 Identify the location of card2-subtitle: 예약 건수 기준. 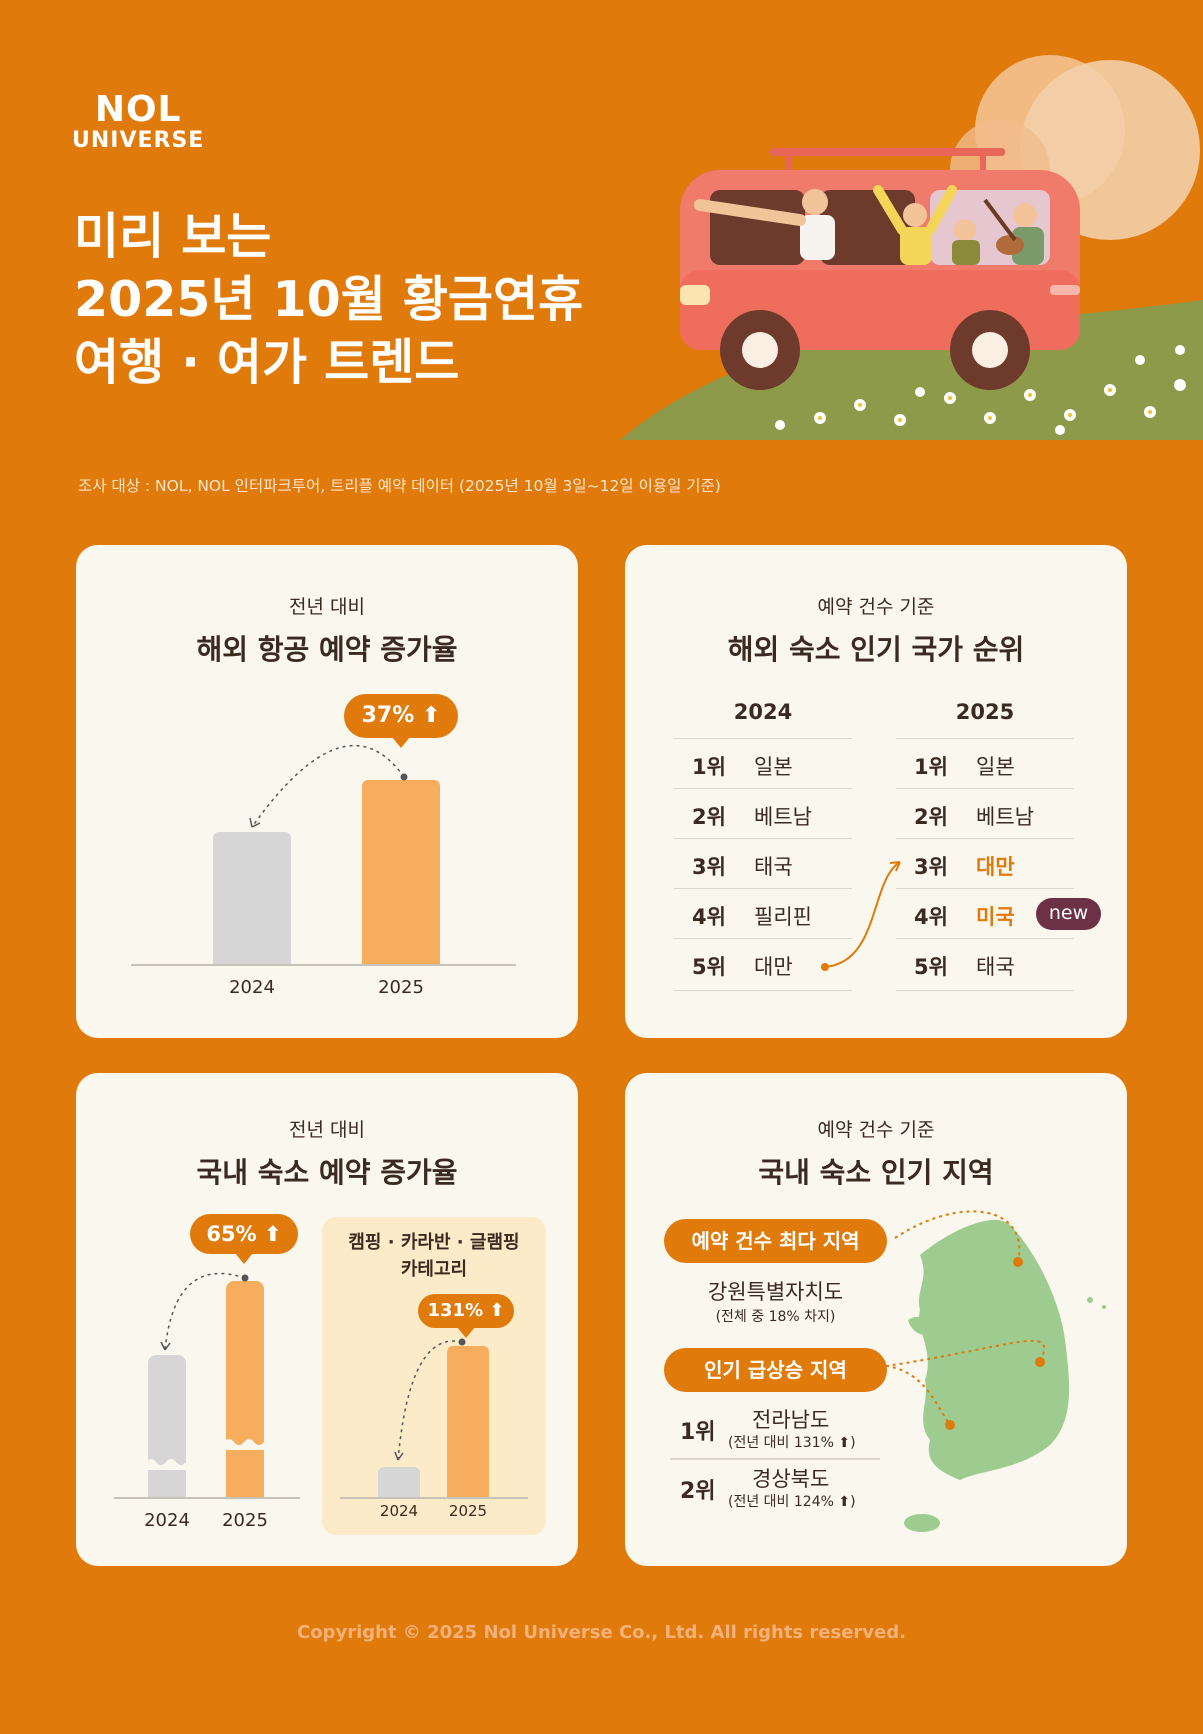
(876, 607).